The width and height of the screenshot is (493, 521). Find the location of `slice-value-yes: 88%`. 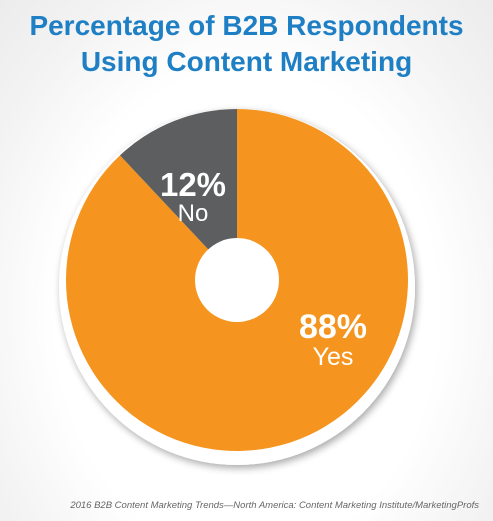

slice-value-yes: 88% is located at coordinates (333, 327).